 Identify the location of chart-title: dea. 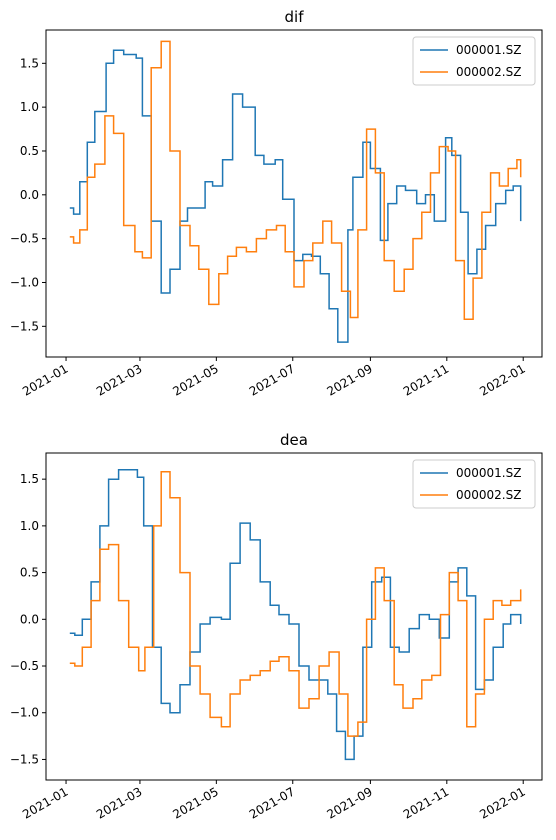
(294, 440).